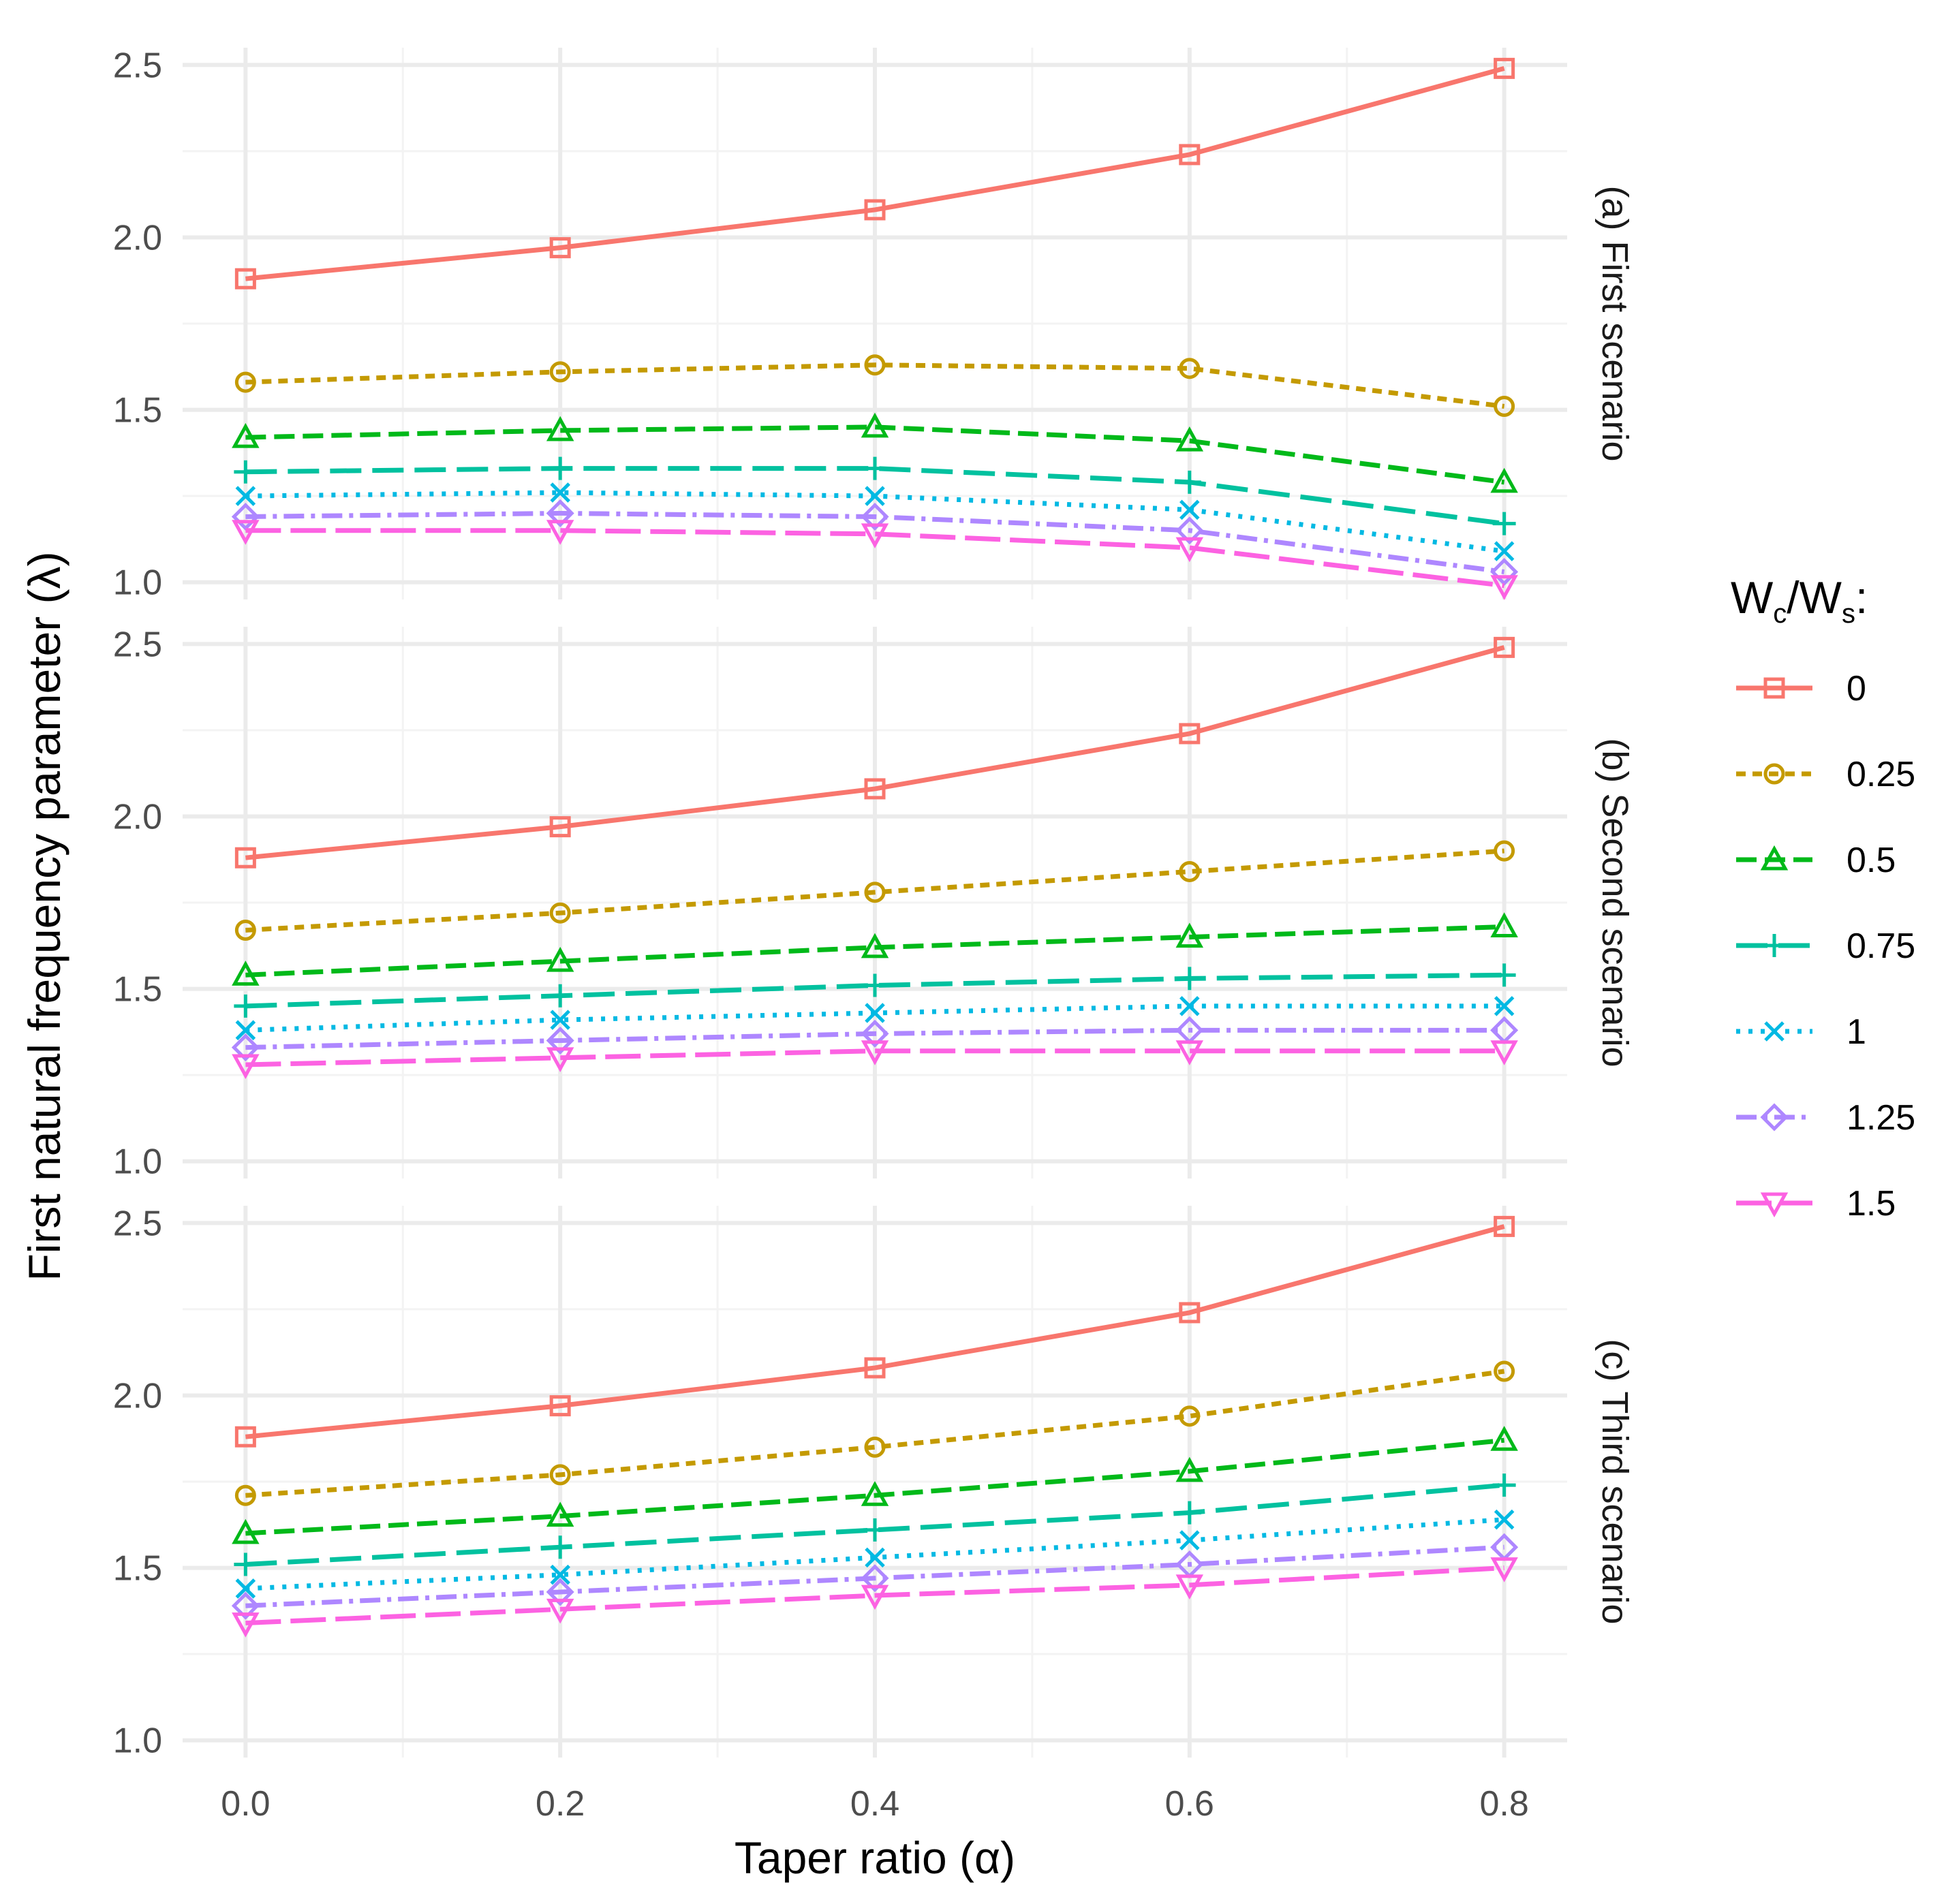 This screenshot has height=1904, width=1946. What do you see at coordinates (560, 1804) in the screenshot?
I see `x-tick-label: 0.2` at bounding box center [560, 1804].